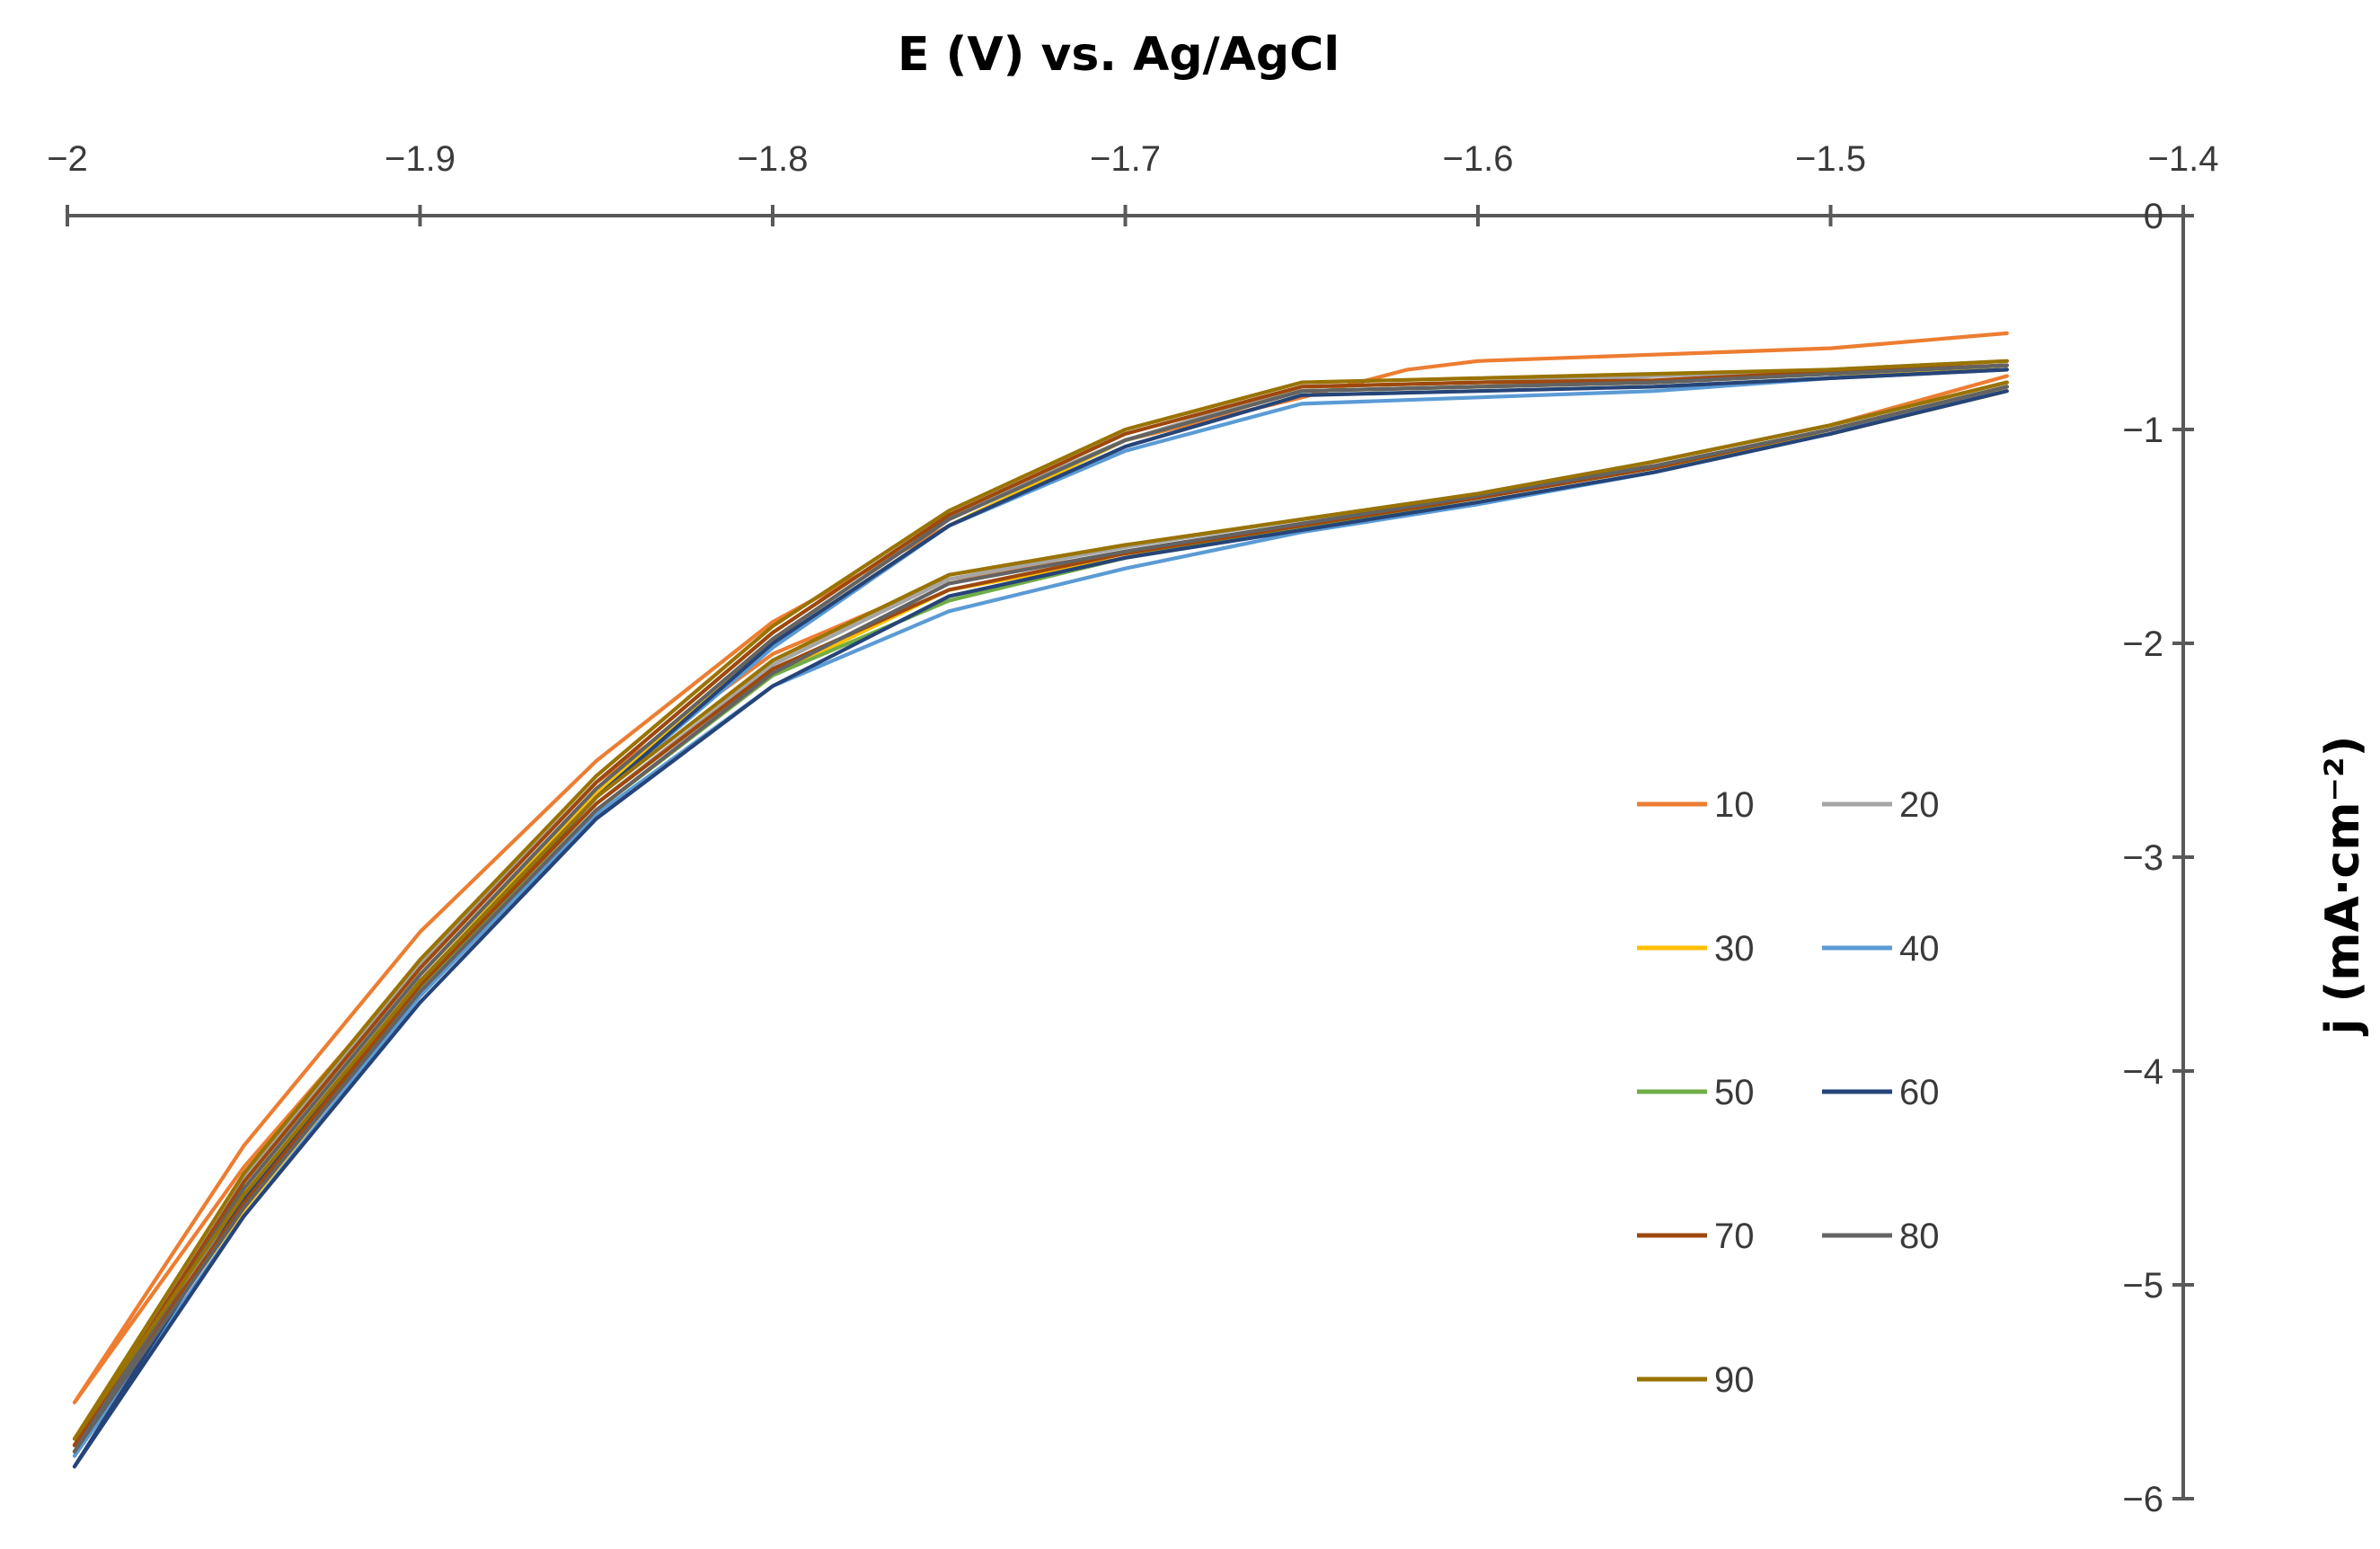 The height and width of the screenshot is (1549, 2380). I want to click on y-tick-label: −4, so click(2143, 1072).